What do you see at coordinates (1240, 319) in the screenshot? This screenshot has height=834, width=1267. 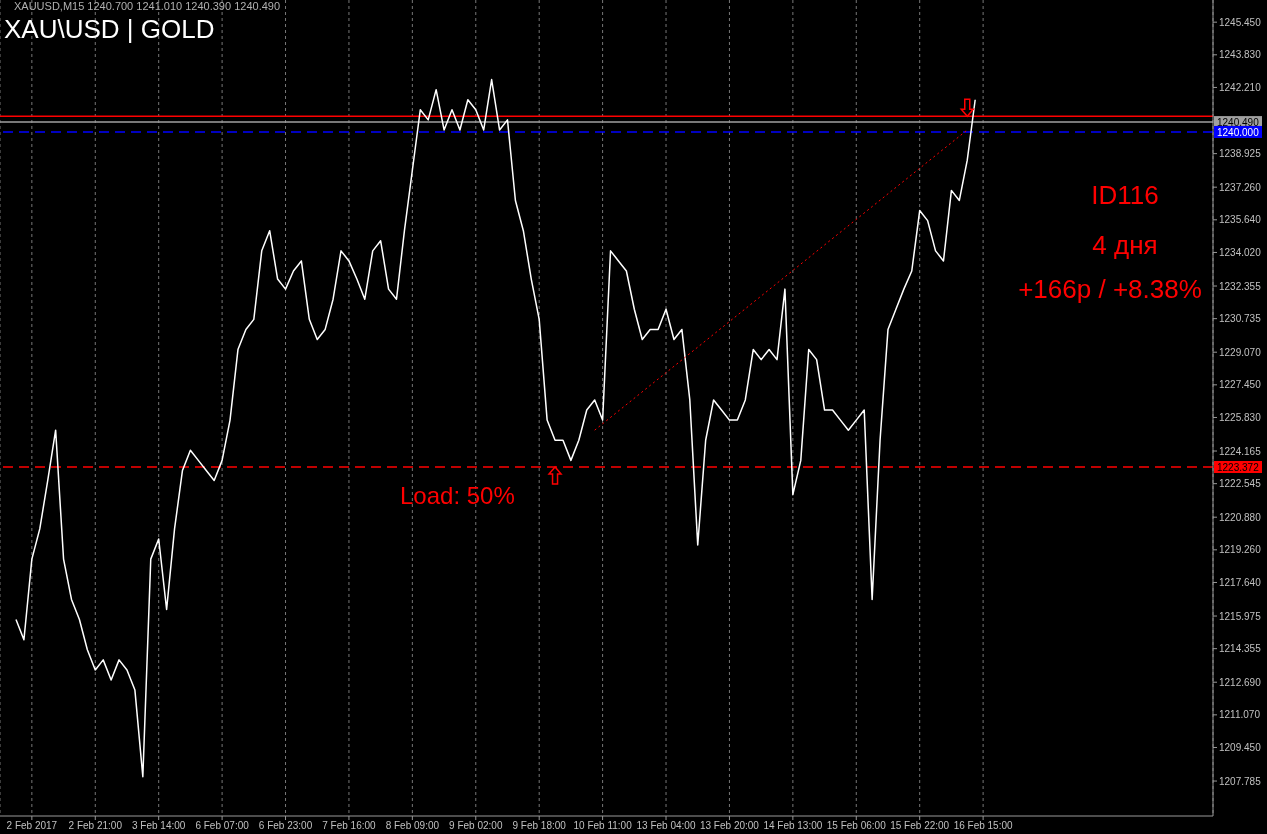 I see `y-tick-label: 1230.735` at bounding box center [1240, 319].